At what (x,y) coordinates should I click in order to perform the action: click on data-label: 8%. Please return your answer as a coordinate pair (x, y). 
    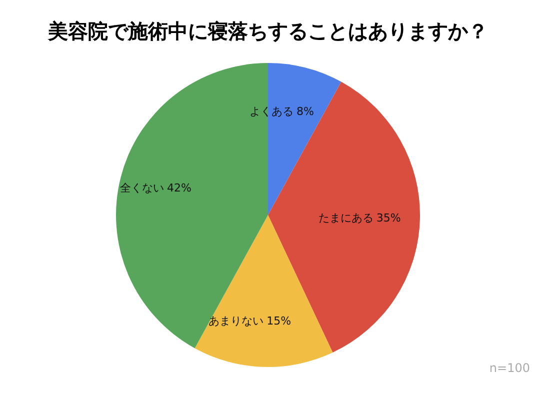
    Looking at the image, I should click on (305, 111).